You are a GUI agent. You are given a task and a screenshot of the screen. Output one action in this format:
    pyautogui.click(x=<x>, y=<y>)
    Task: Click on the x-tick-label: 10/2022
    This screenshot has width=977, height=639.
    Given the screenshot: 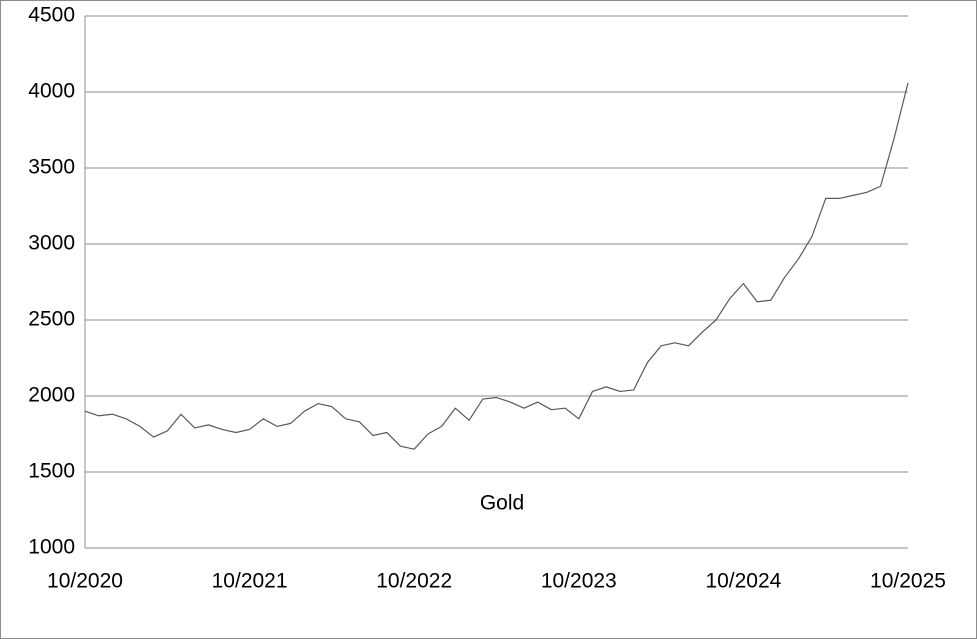 What is the action you would take?
    pyautogui.click(x=414, y=581)
    